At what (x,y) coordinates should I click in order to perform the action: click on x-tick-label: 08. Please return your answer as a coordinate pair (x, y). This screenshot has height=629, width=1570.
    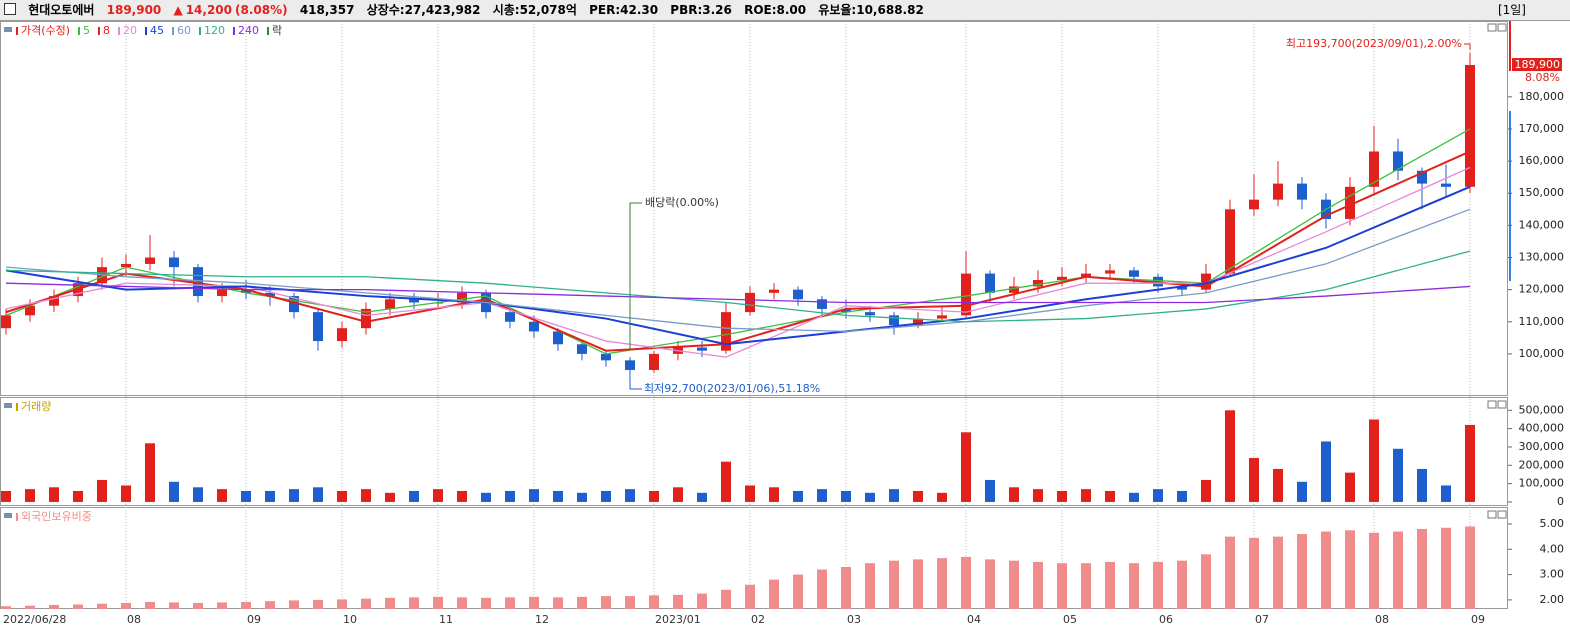
    Looking at the image, I should click on (1382, 619).